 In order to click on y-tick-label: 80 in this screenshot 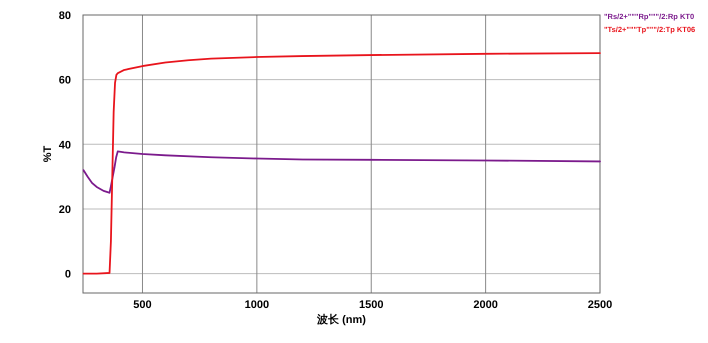, I will do `click(64, 16)`.